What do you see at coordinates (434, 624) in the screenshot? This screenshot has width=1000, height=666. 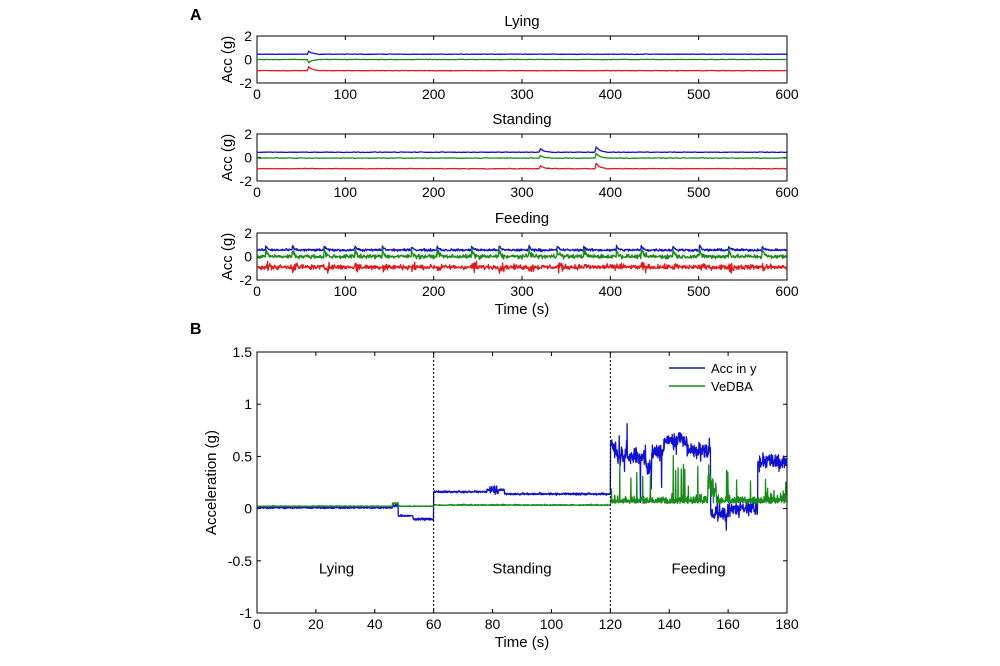 I see `x-tick-label: 60` at bounding box center [434, 624].